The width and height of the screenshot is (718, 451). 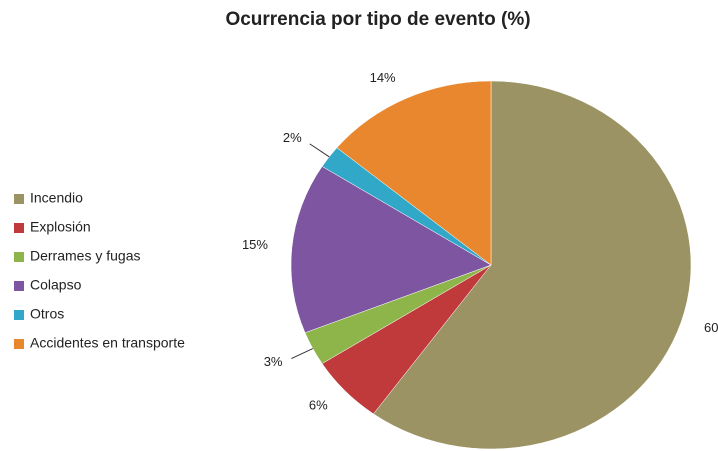 What do you see at coordinates (60, 227) in the screenshot?
I see `legend-label: Explosión` at bounding box center [60, 227].